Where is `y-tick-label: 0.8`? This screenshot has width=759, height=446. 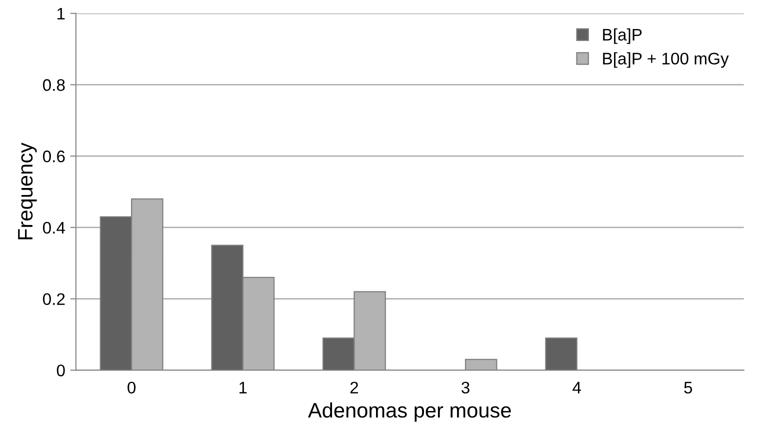 y-tick-label: 0.8 is located at coordinates (53, 85).